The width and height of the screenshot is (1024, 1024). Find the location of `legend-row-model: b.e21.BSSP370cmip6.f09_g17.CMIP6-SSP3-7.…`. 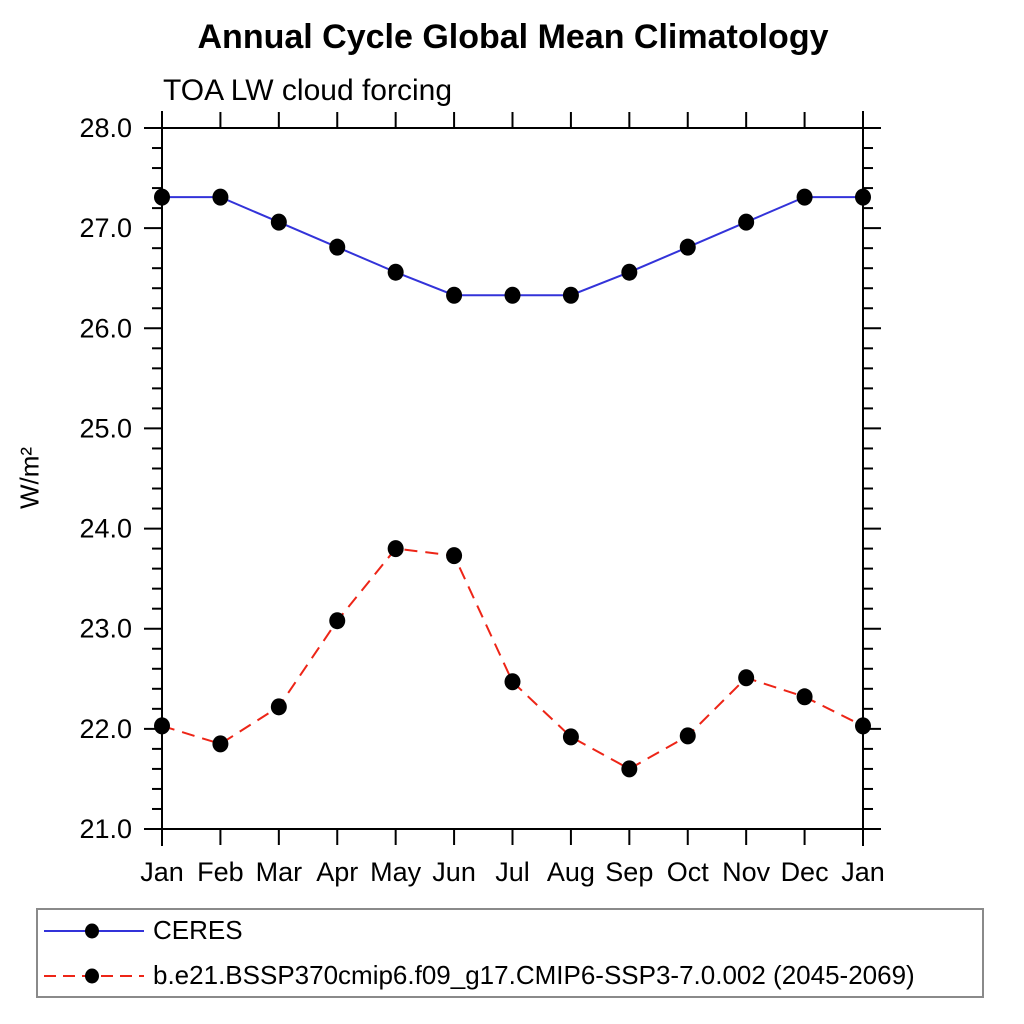

legend-row-model: b.e21.BSSP370cmip6.f09_g17.CMIP6-SSP3-7.… is located at coordinates (510, 975).